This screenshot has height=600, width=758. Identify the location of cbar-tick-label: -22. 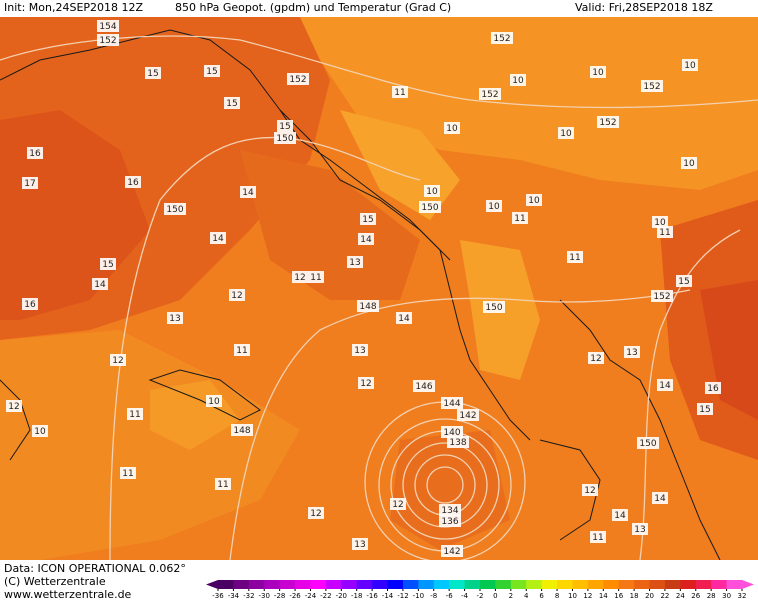
(325, 596).